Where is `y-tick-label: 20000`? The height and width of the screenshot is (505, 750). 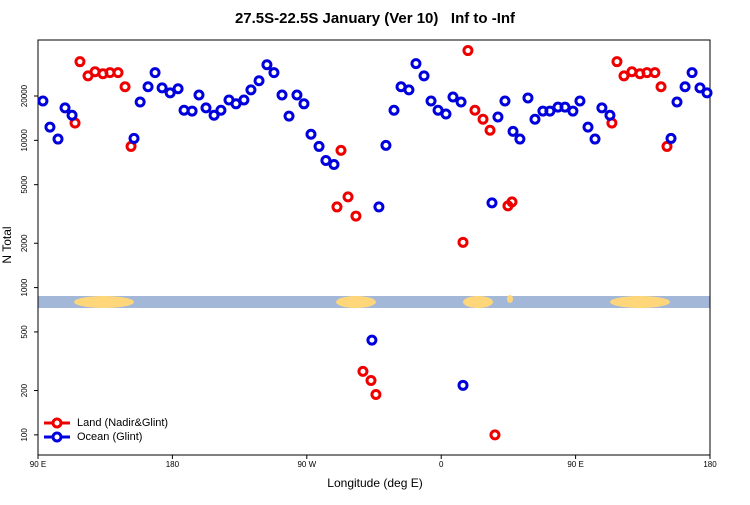 y-tick-label: 20000 is located at coordinates (24, 95).